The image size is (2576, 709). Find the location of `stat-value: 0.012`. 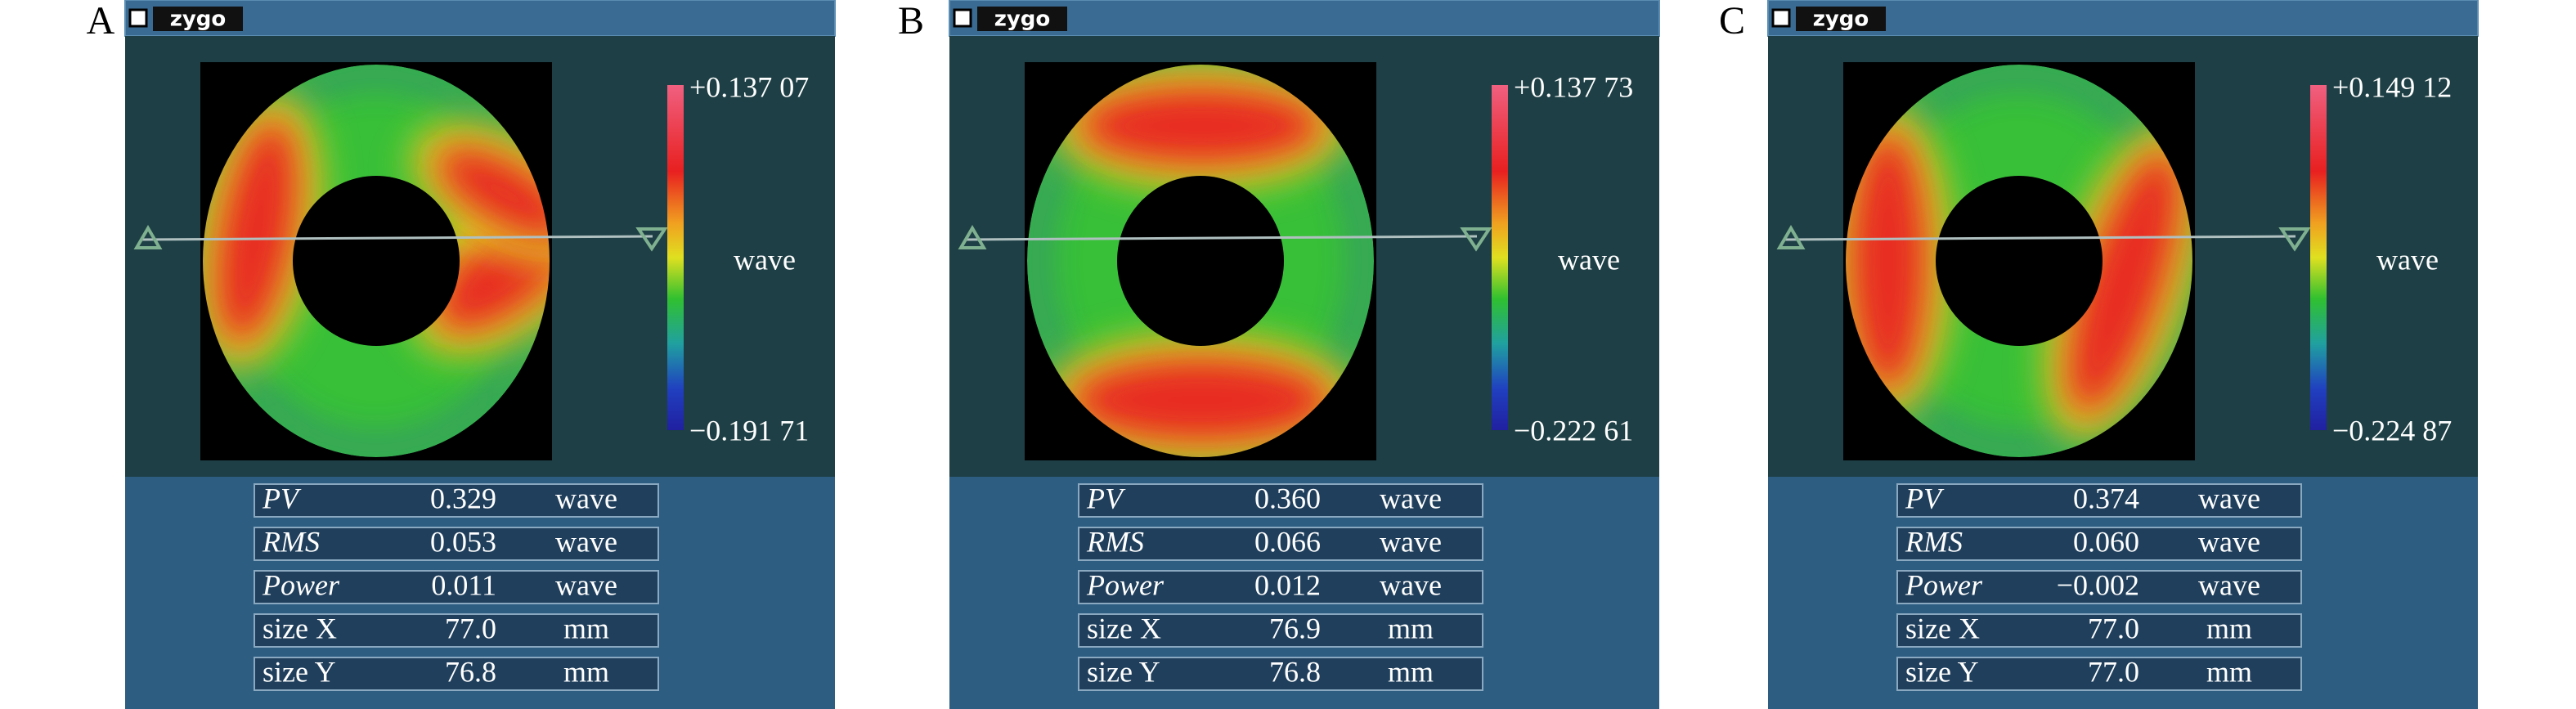

stat-value: 0.012 is located at coordinates (1287, 584).